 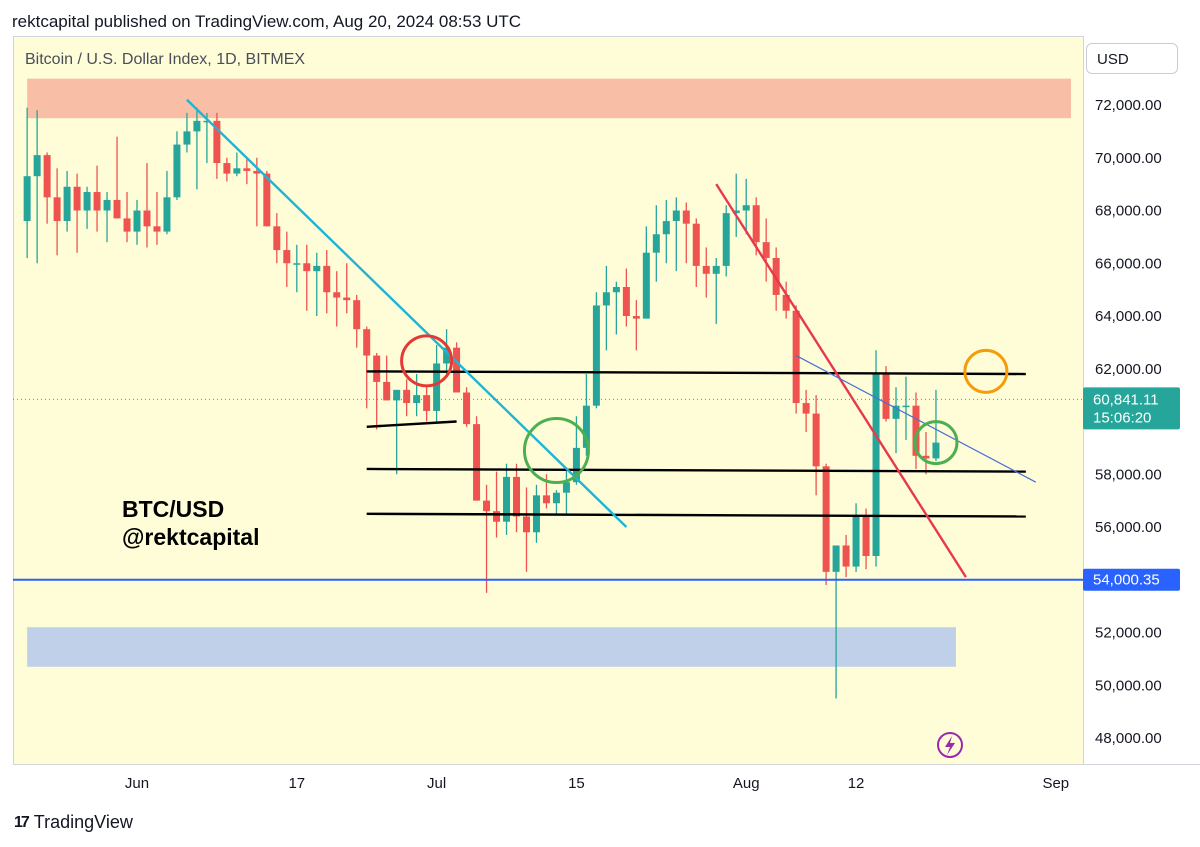 I want to click on marked-level-tag, so click(x=1131, y=579).